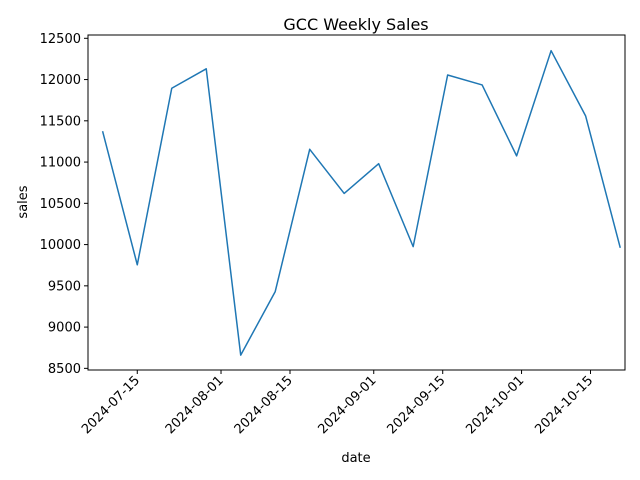 This screenshot has height=480, width=640. Describe the element at coordinates (64, 286) in the screenshot. I see `y-tick-label: 9500` at that location.